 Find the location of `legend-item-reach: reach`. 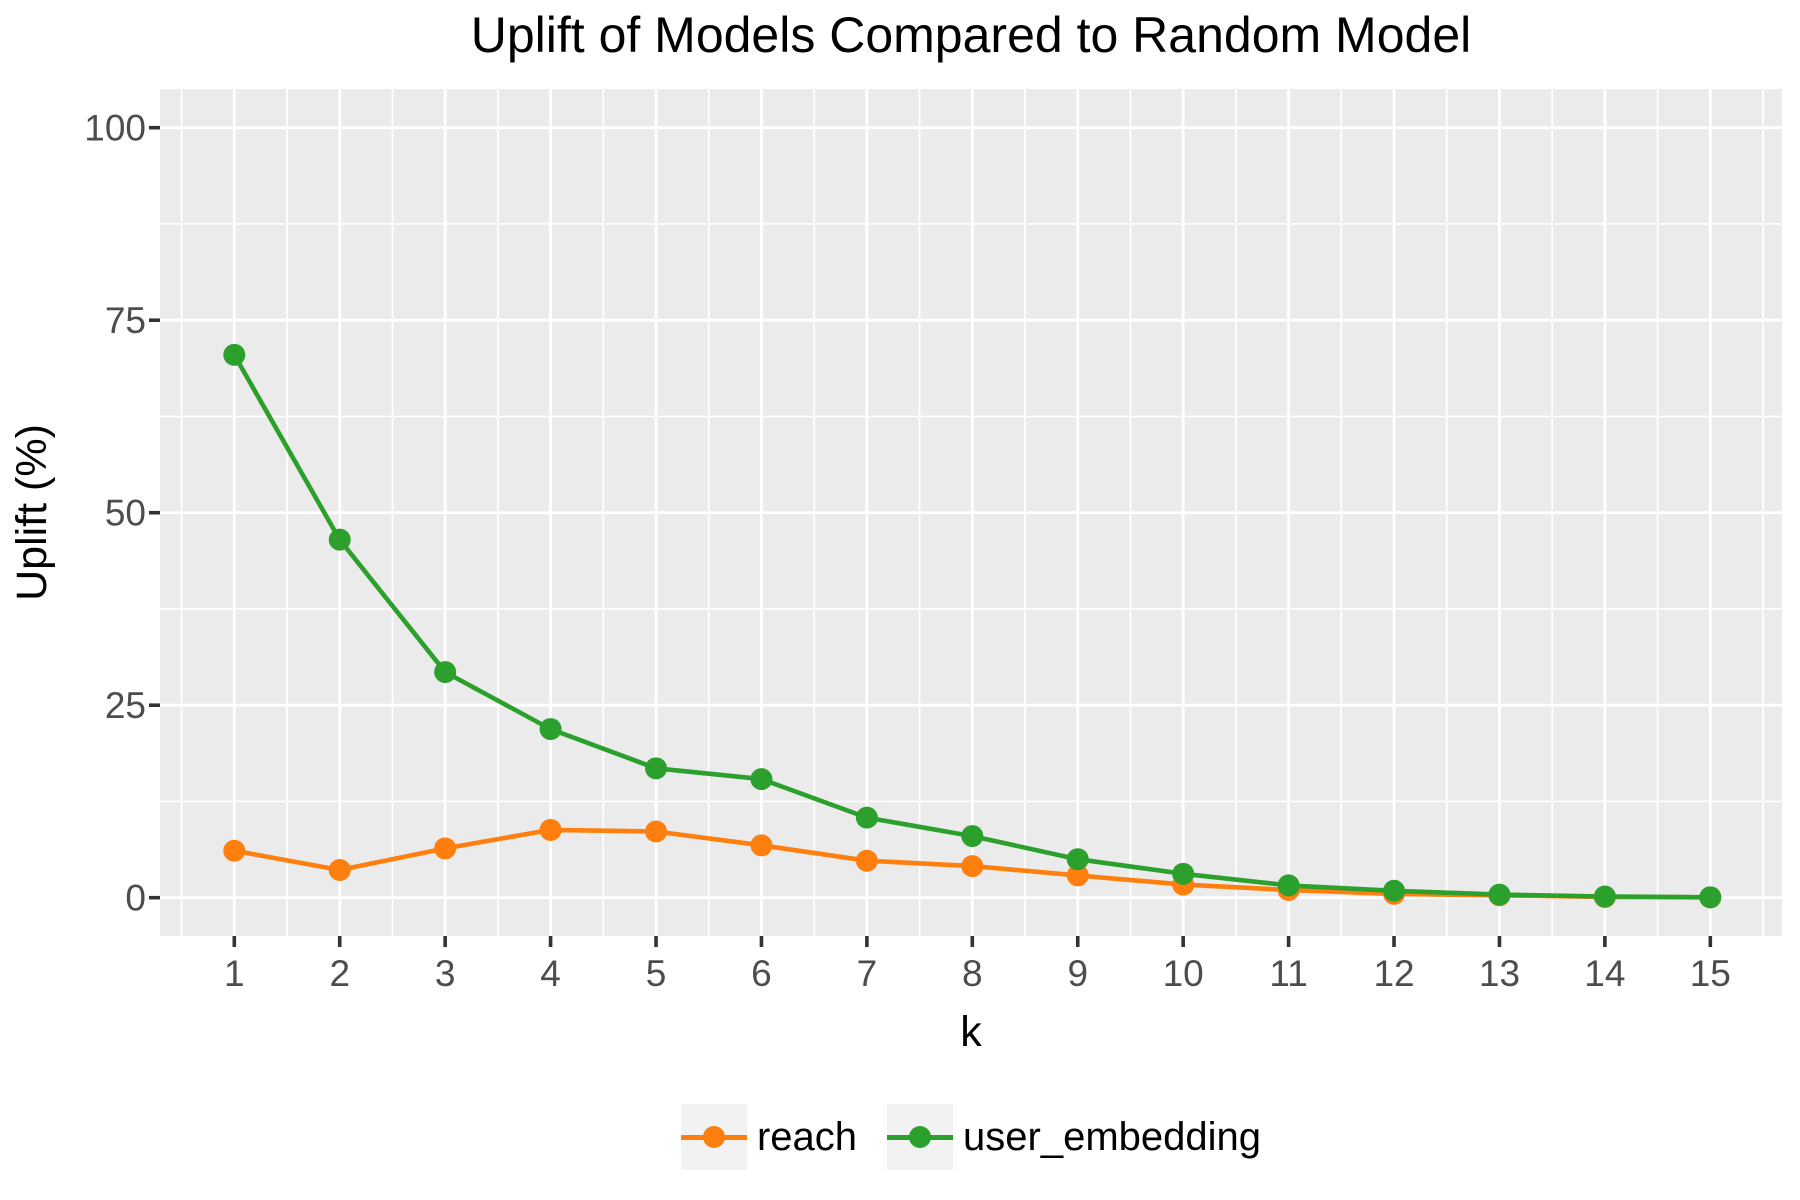

legend-item-reach: reach is located at coordinates (769, 1137).